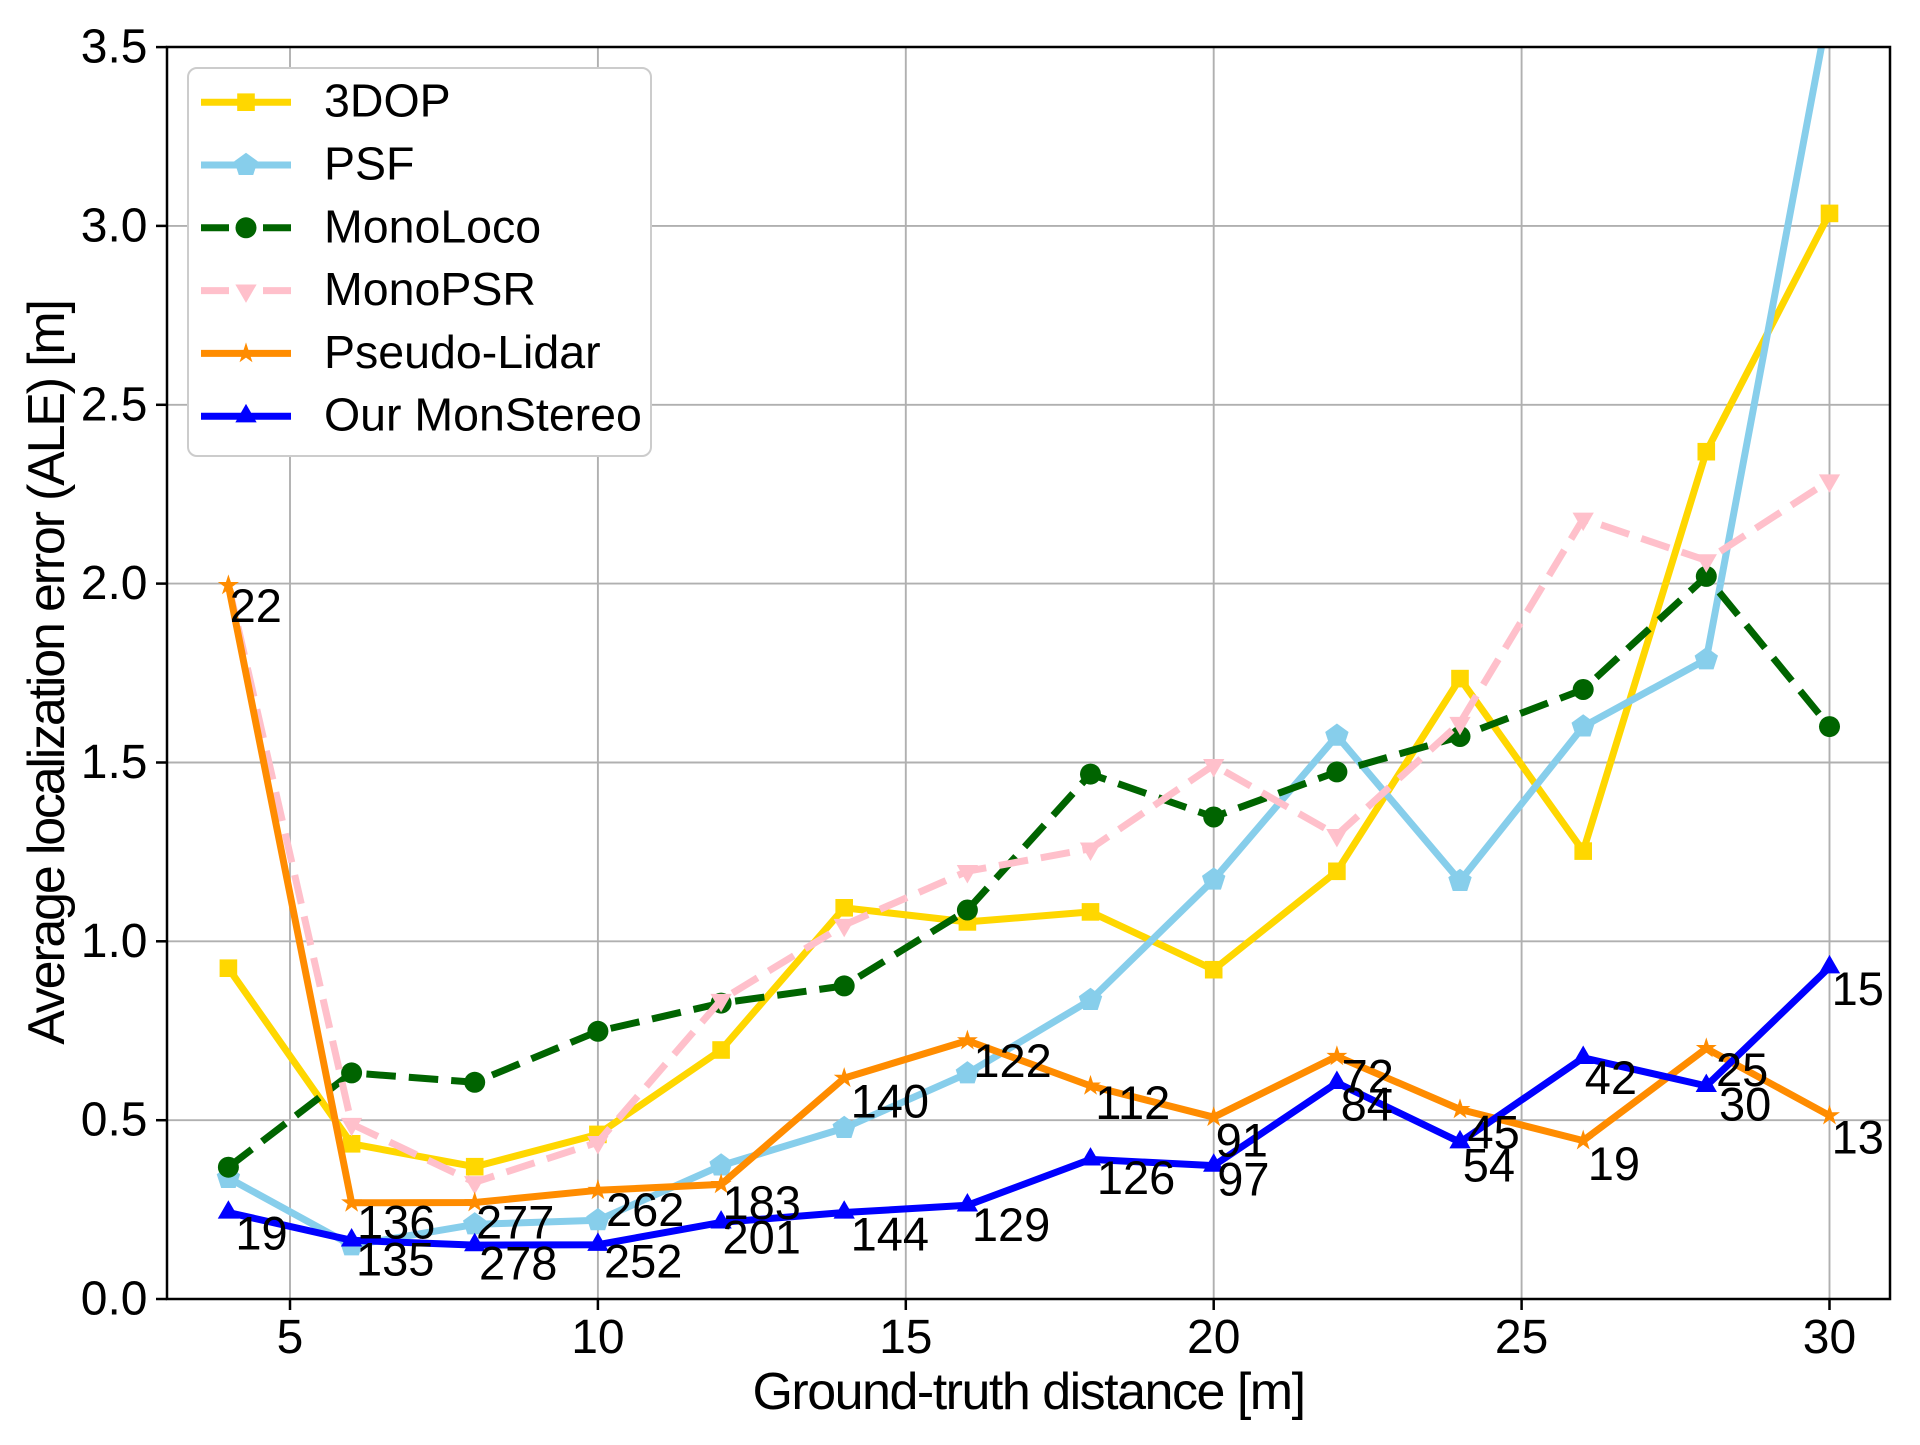 The height and width of the screenshot is (1445, 1920). Describe the element at coordinates (1243, 1179) in the screenshot. I see `svg-text: 97` at that location.